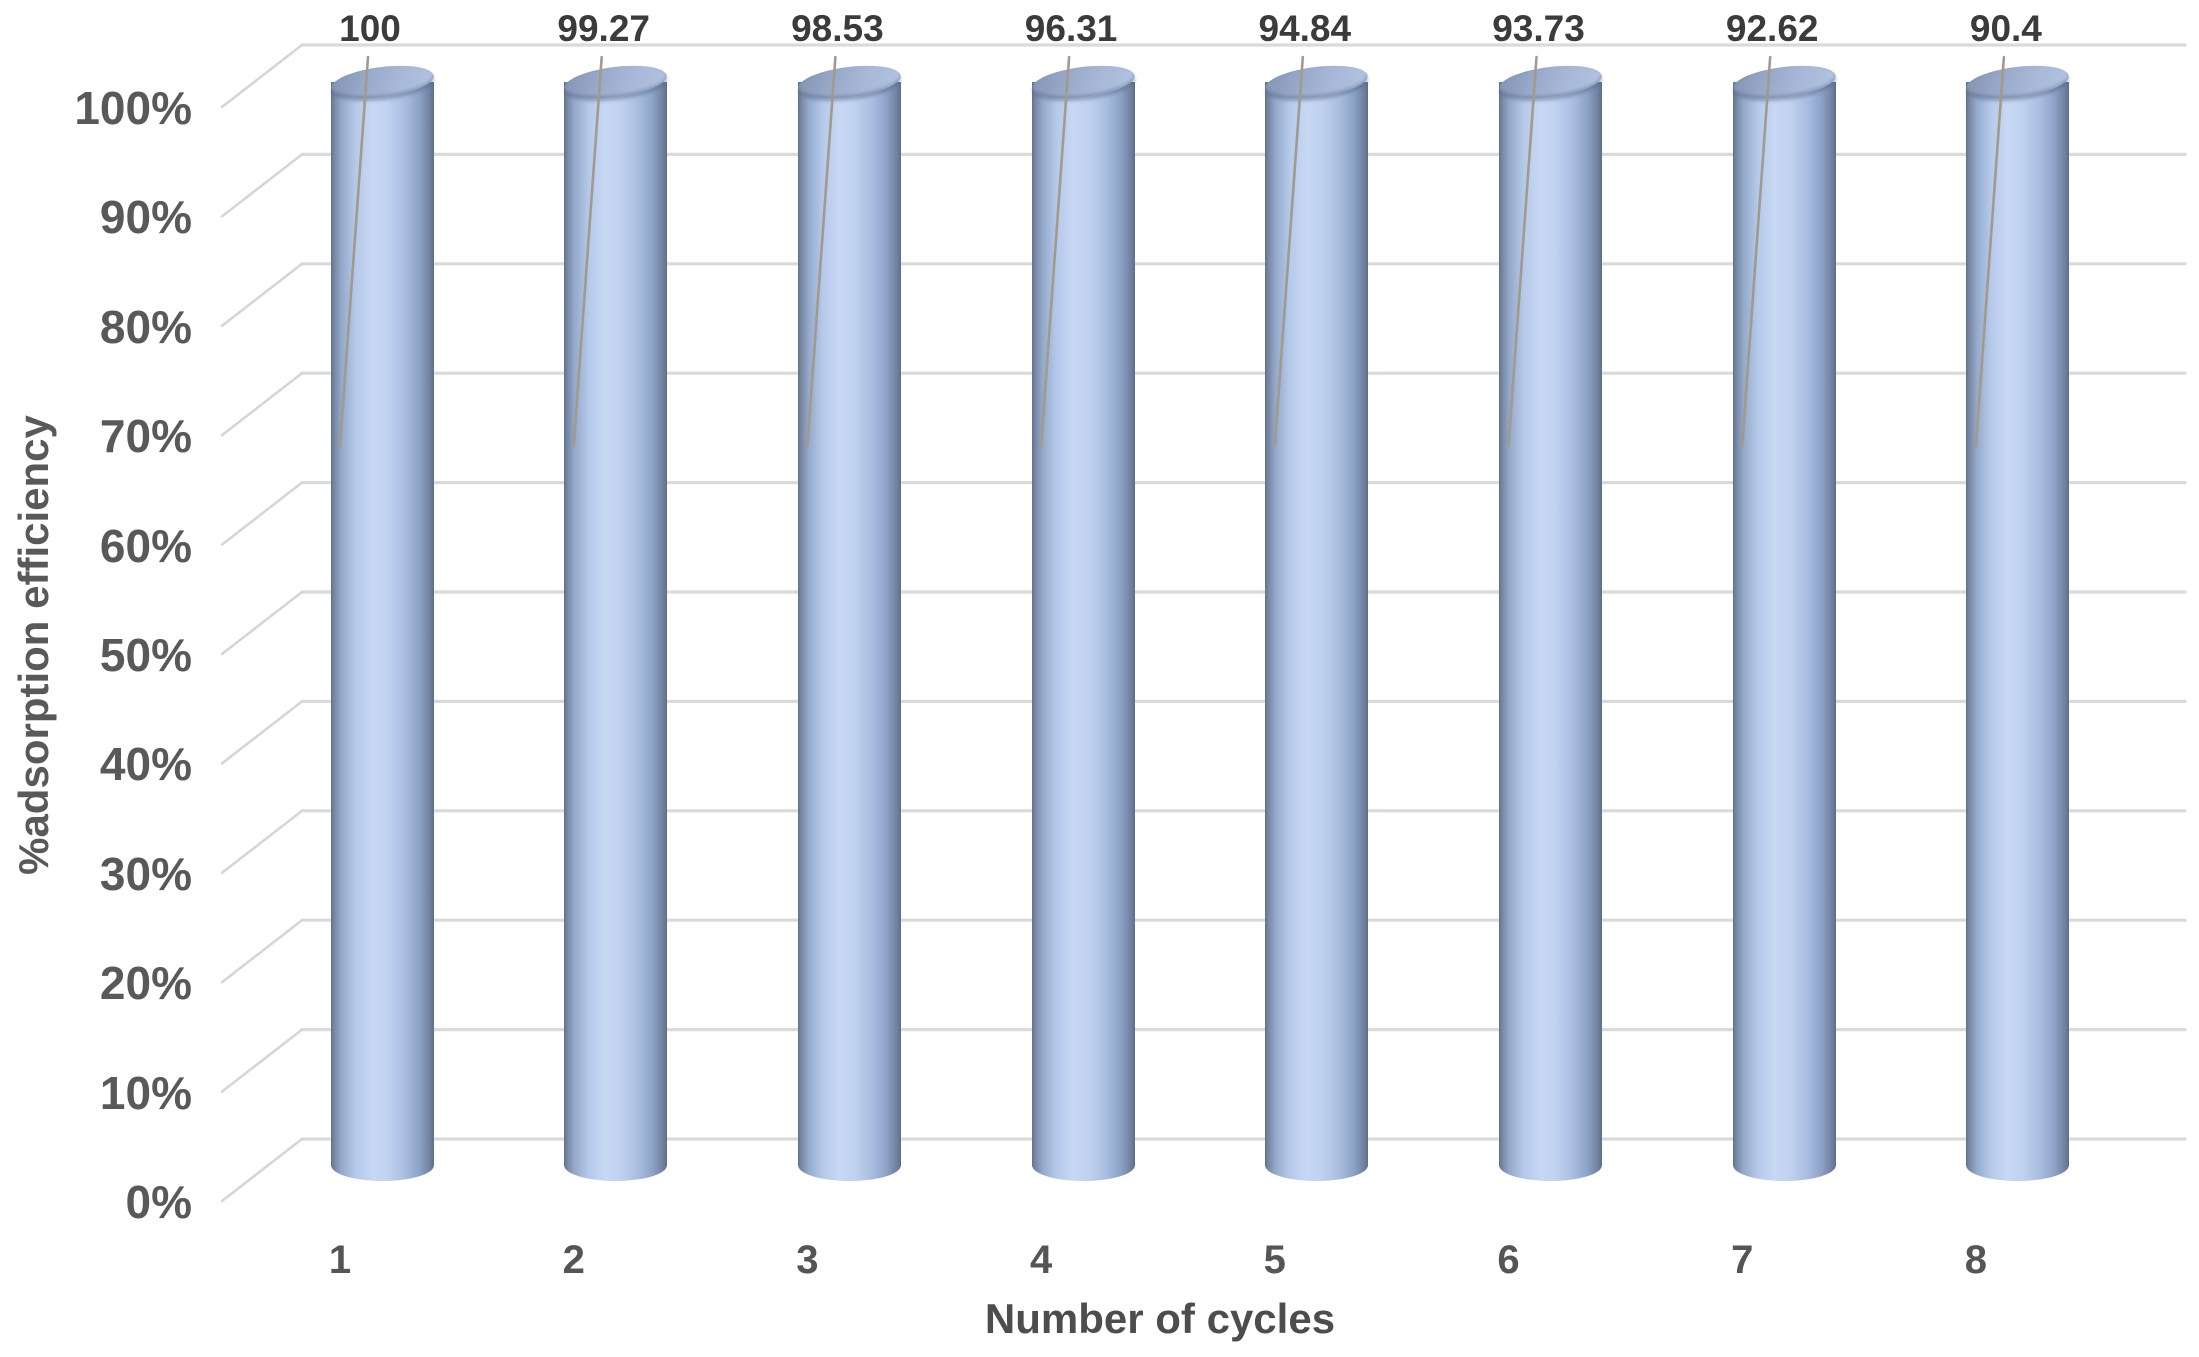 The height and width of the screenshot is (1357, 2199). What do you see at coordinates (133, 108) in the screenshot?
I see `y-tick-label: 100%` at bounding box center [133, 108].